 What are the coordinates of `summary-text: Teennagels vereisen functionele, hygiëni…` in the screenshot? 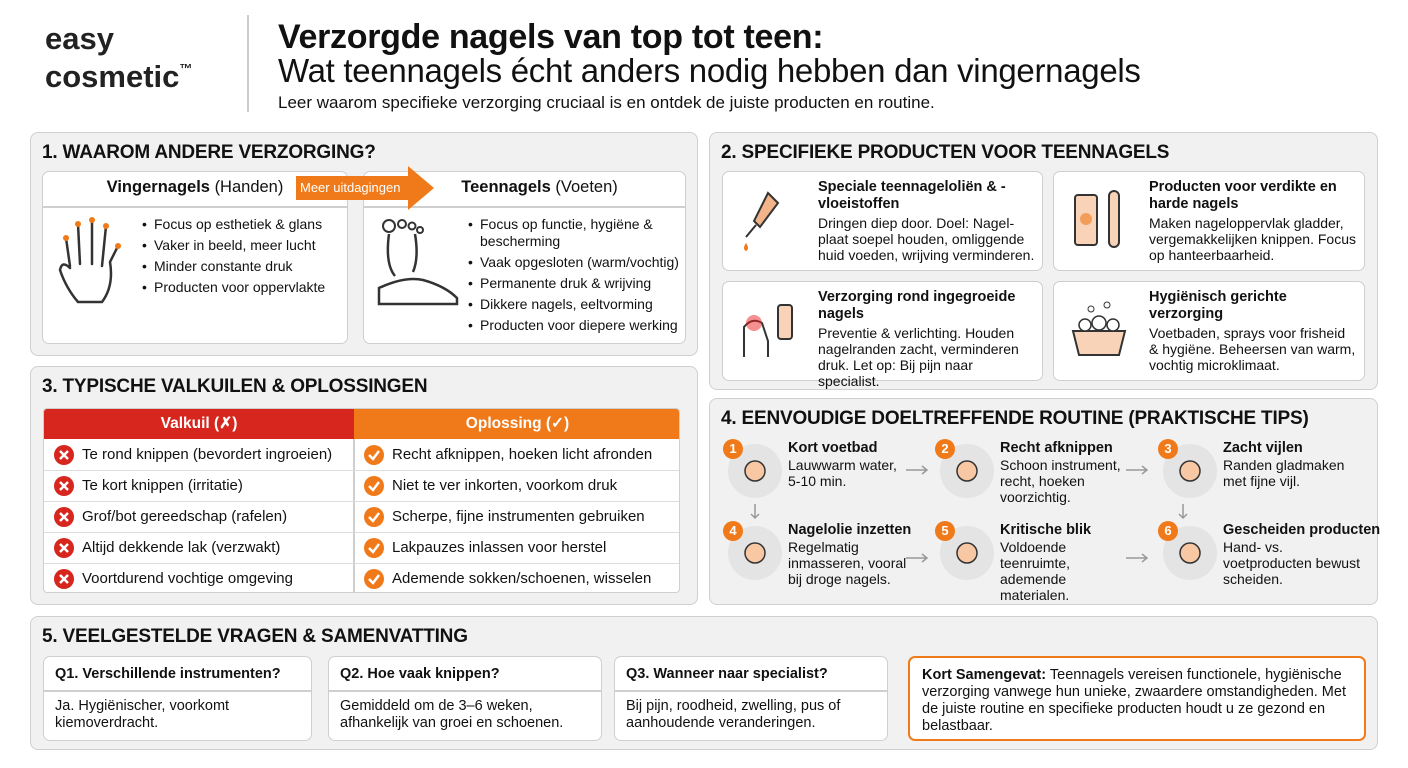 It's located at (1134, 700).